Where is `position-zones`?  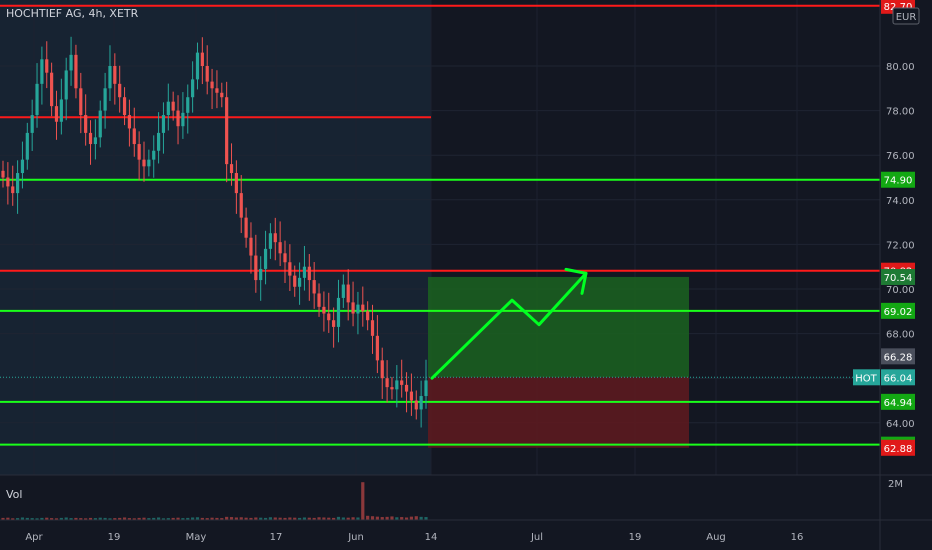 position-zones is located at coordinates (558, 362).